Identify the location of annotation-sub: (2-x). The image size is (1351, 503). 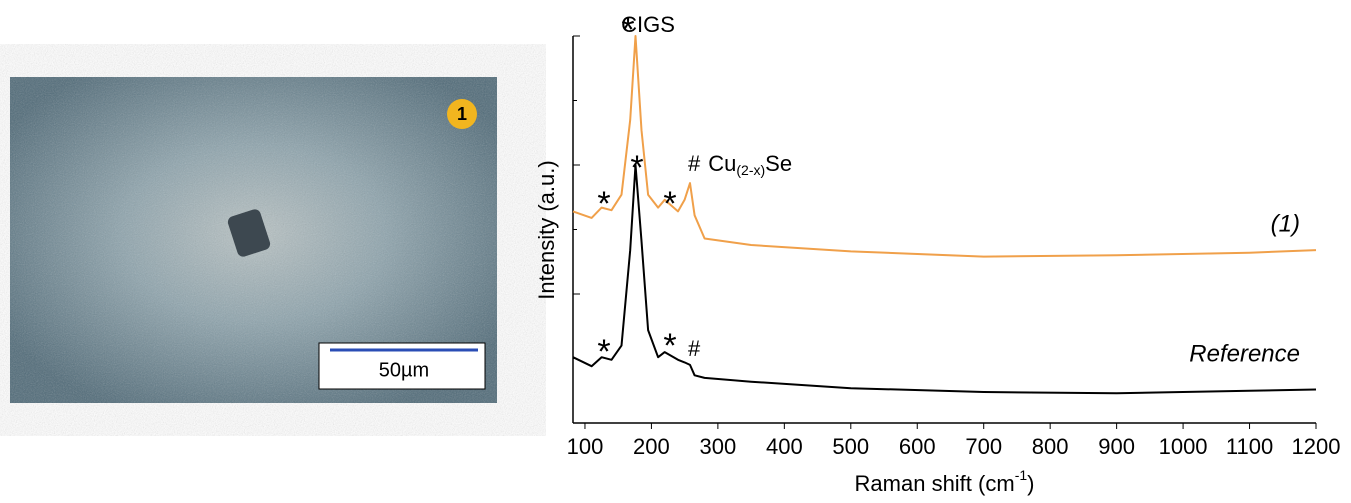
(750, 170).